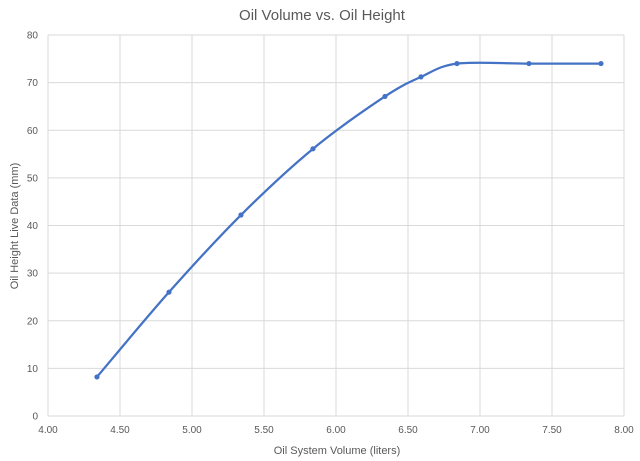  I want to click on y-tick-label: 20, so click(33, 321).